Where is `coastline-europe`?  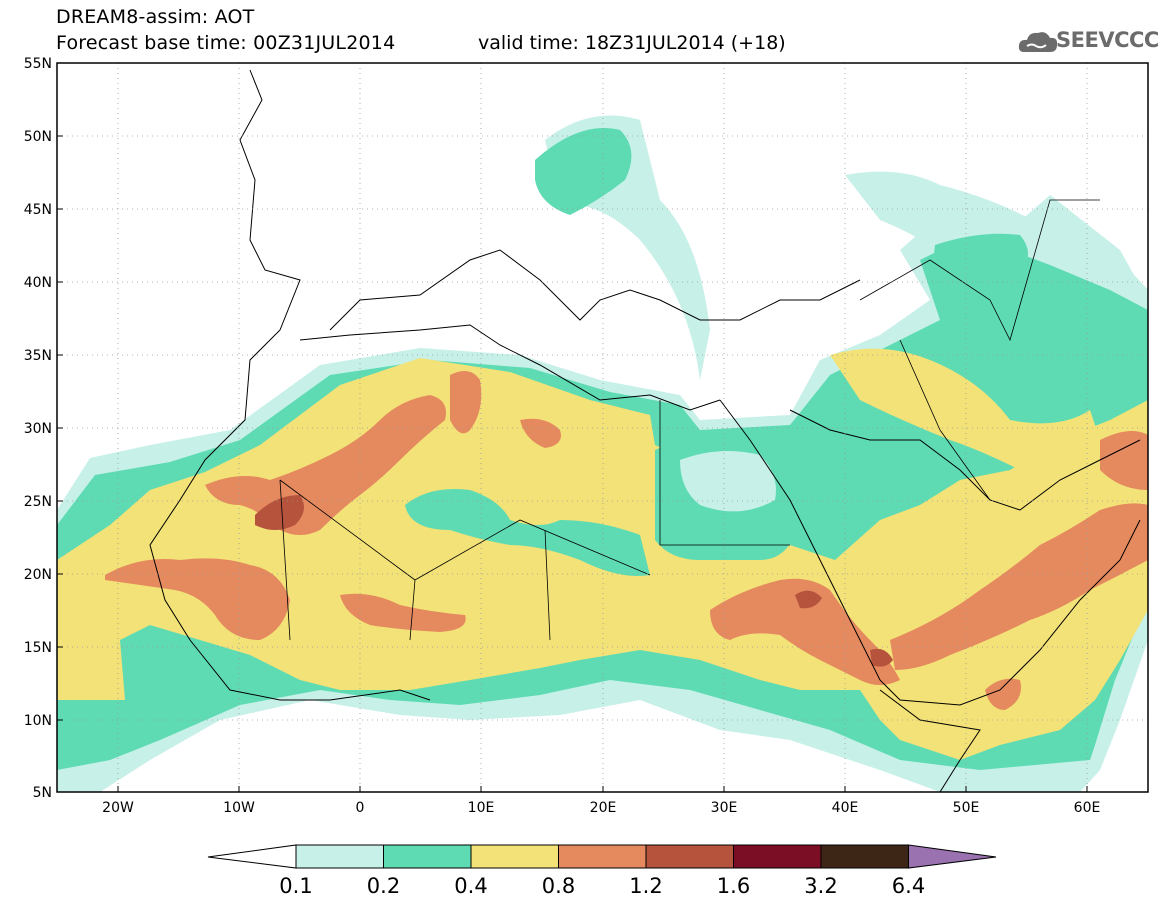 coastline-europe is located at coordinates (595, 290).